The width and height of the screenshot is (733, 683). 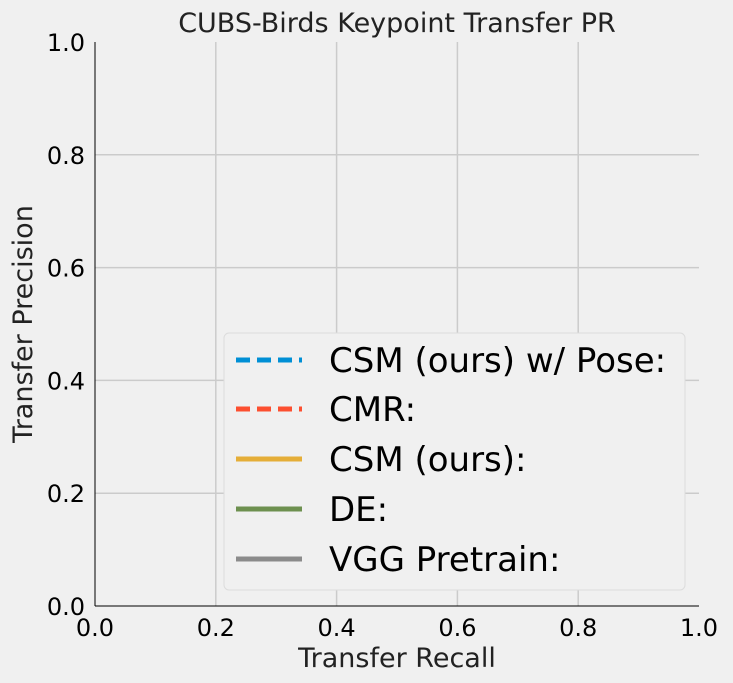 I want to click on y-tick-label: 0.4, so click(x=66, y=381).